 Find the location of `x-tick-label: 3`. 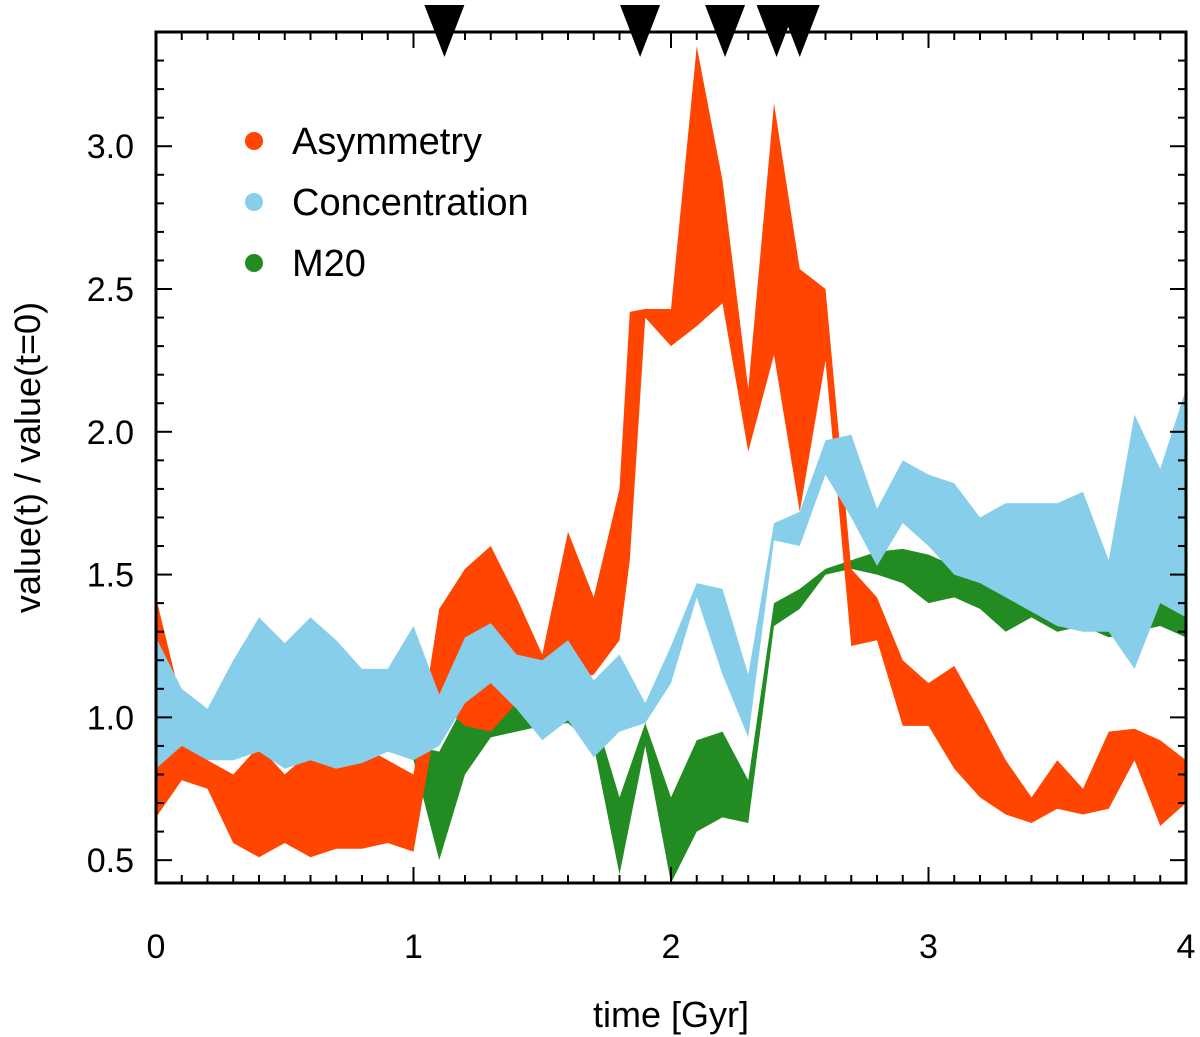

x-tick-label: 3 is located at coordinates (928, 947).